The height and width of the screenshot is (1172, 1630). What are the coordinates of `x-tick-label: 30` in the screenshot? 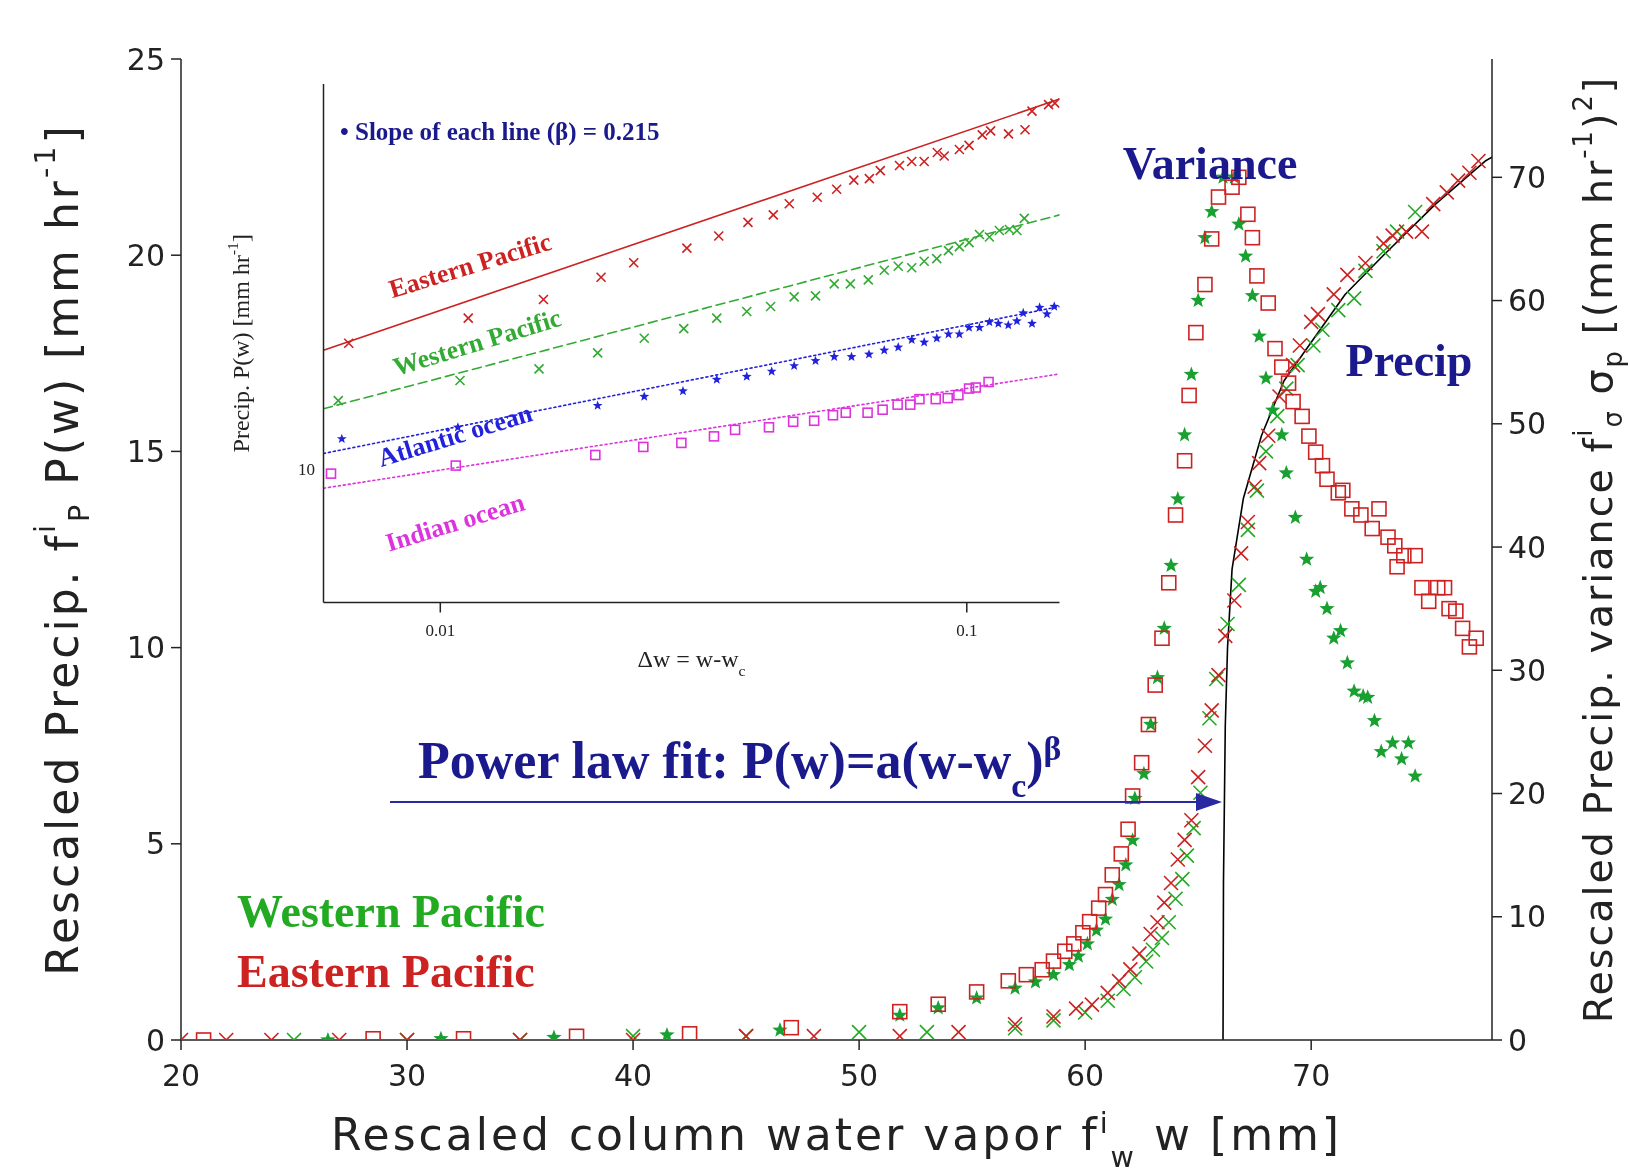 It's located at (407, 1075).